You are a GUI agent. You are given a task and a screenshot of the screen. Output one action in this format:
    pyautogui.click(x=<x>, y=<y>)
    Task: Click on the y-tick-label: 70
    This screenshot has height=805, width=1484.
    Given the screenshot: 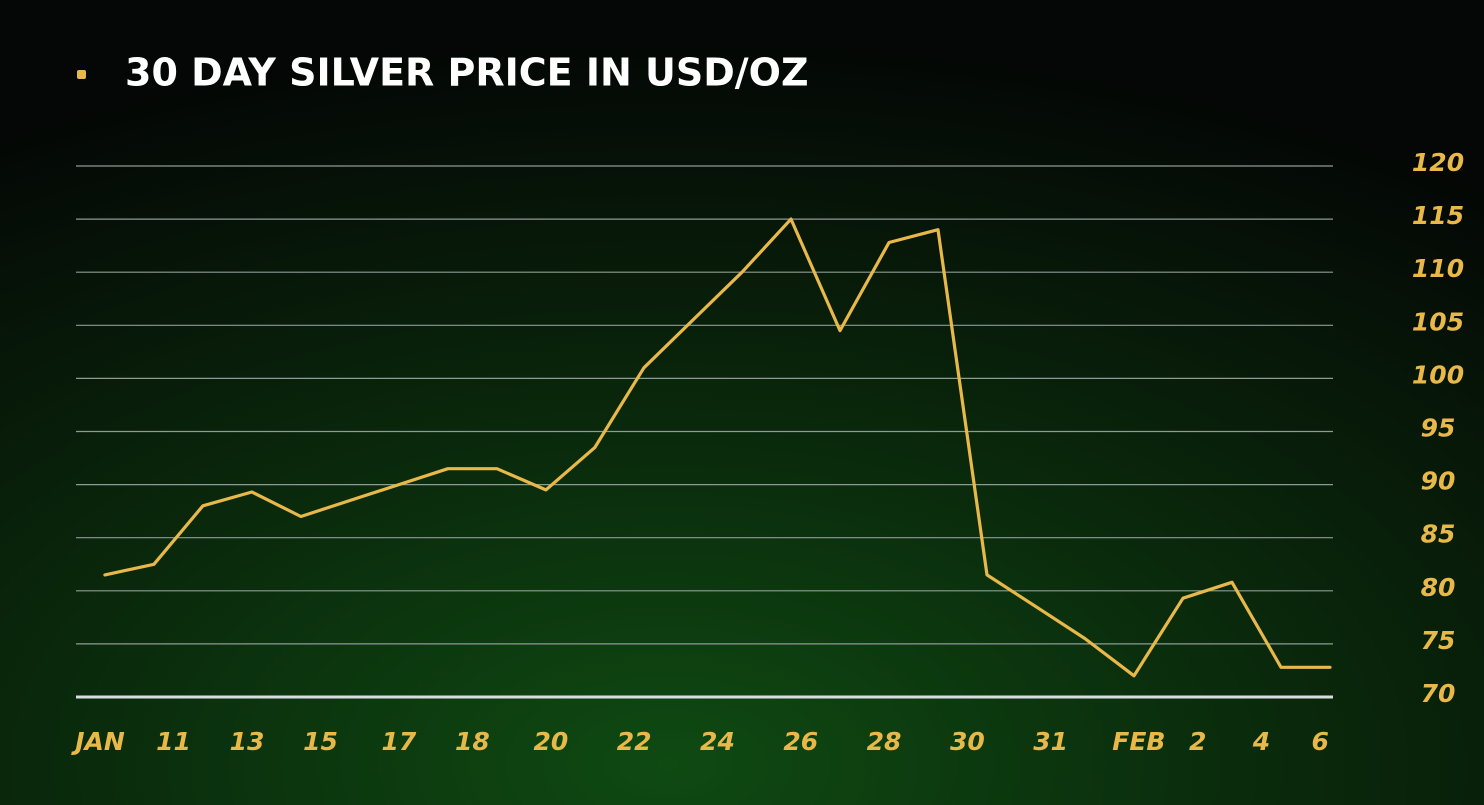 What is the action you would take?
    pyautogui.click(x=1438, y=693)
    